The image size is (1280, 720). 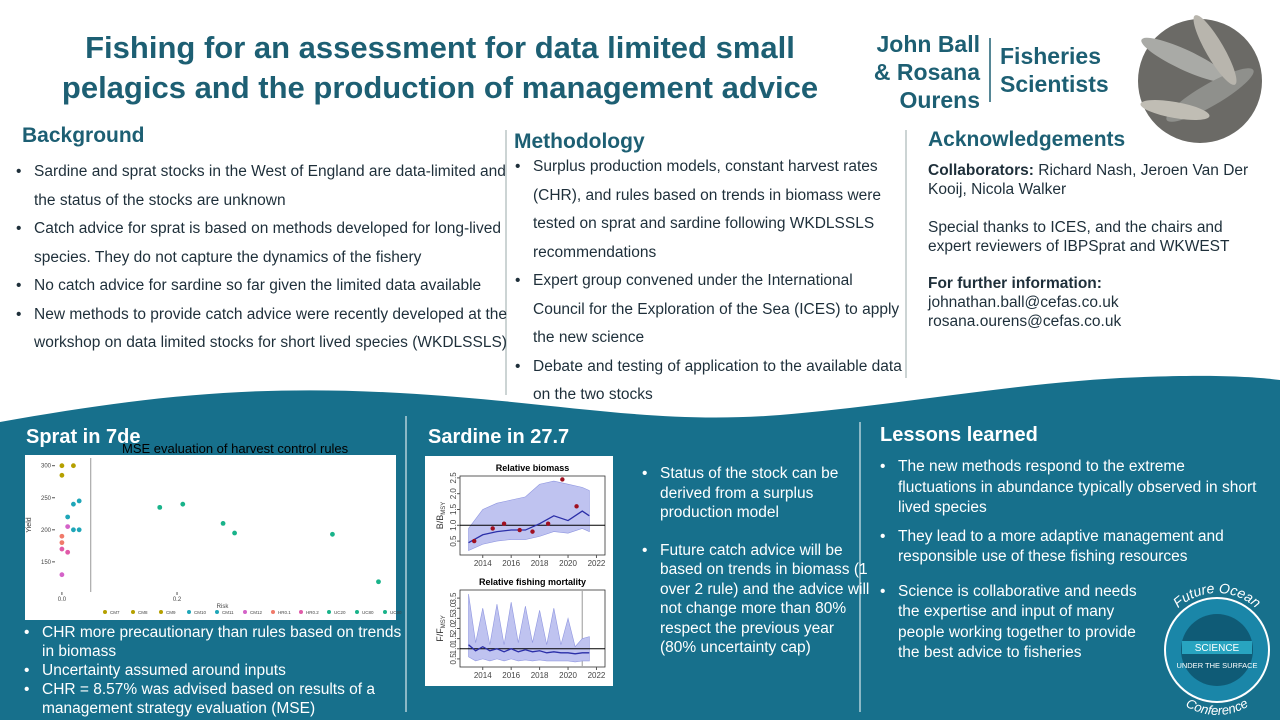 What do you see at coordinates (440, 522) in the screenshot?
I see `y-axis-label-text: B/B` at bounding box center [440, 522].